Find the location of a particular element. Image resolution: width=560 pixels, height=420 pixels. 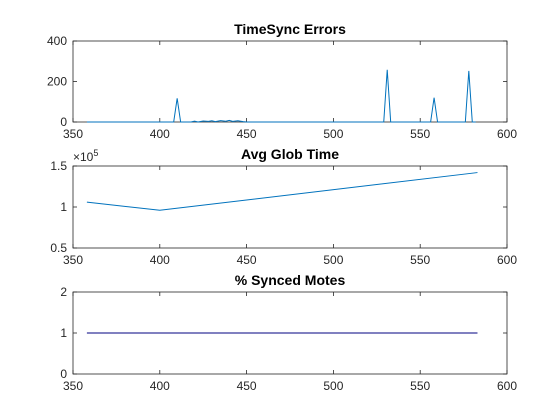

chart-title-1: TimeSync Errors is located at coordinates (290, 29).